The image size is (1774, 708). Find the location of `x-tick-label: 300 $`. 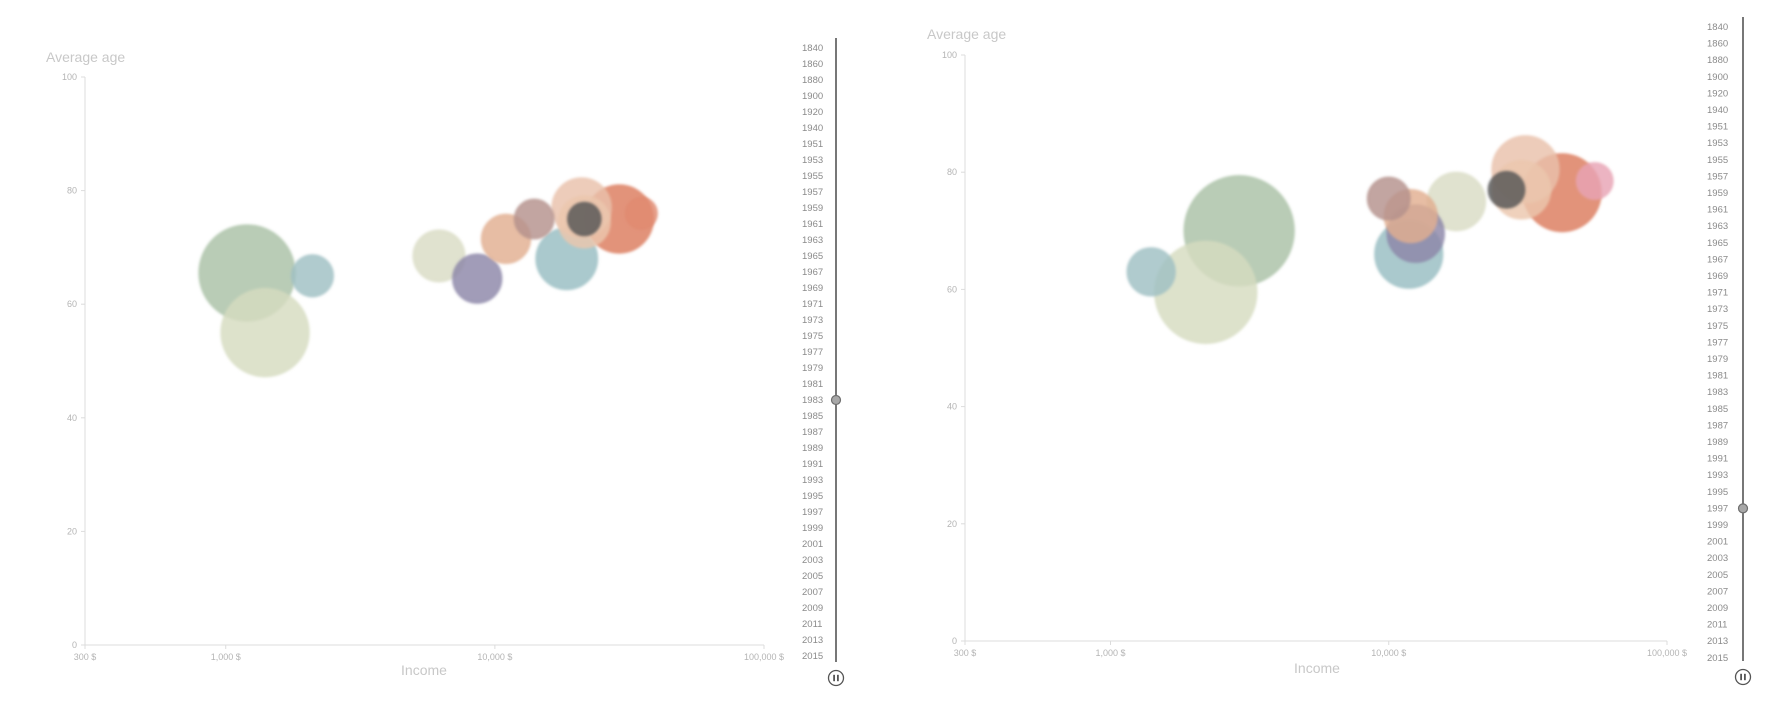

x-tick-label: 300 $ is located at coordinates (965, 653).